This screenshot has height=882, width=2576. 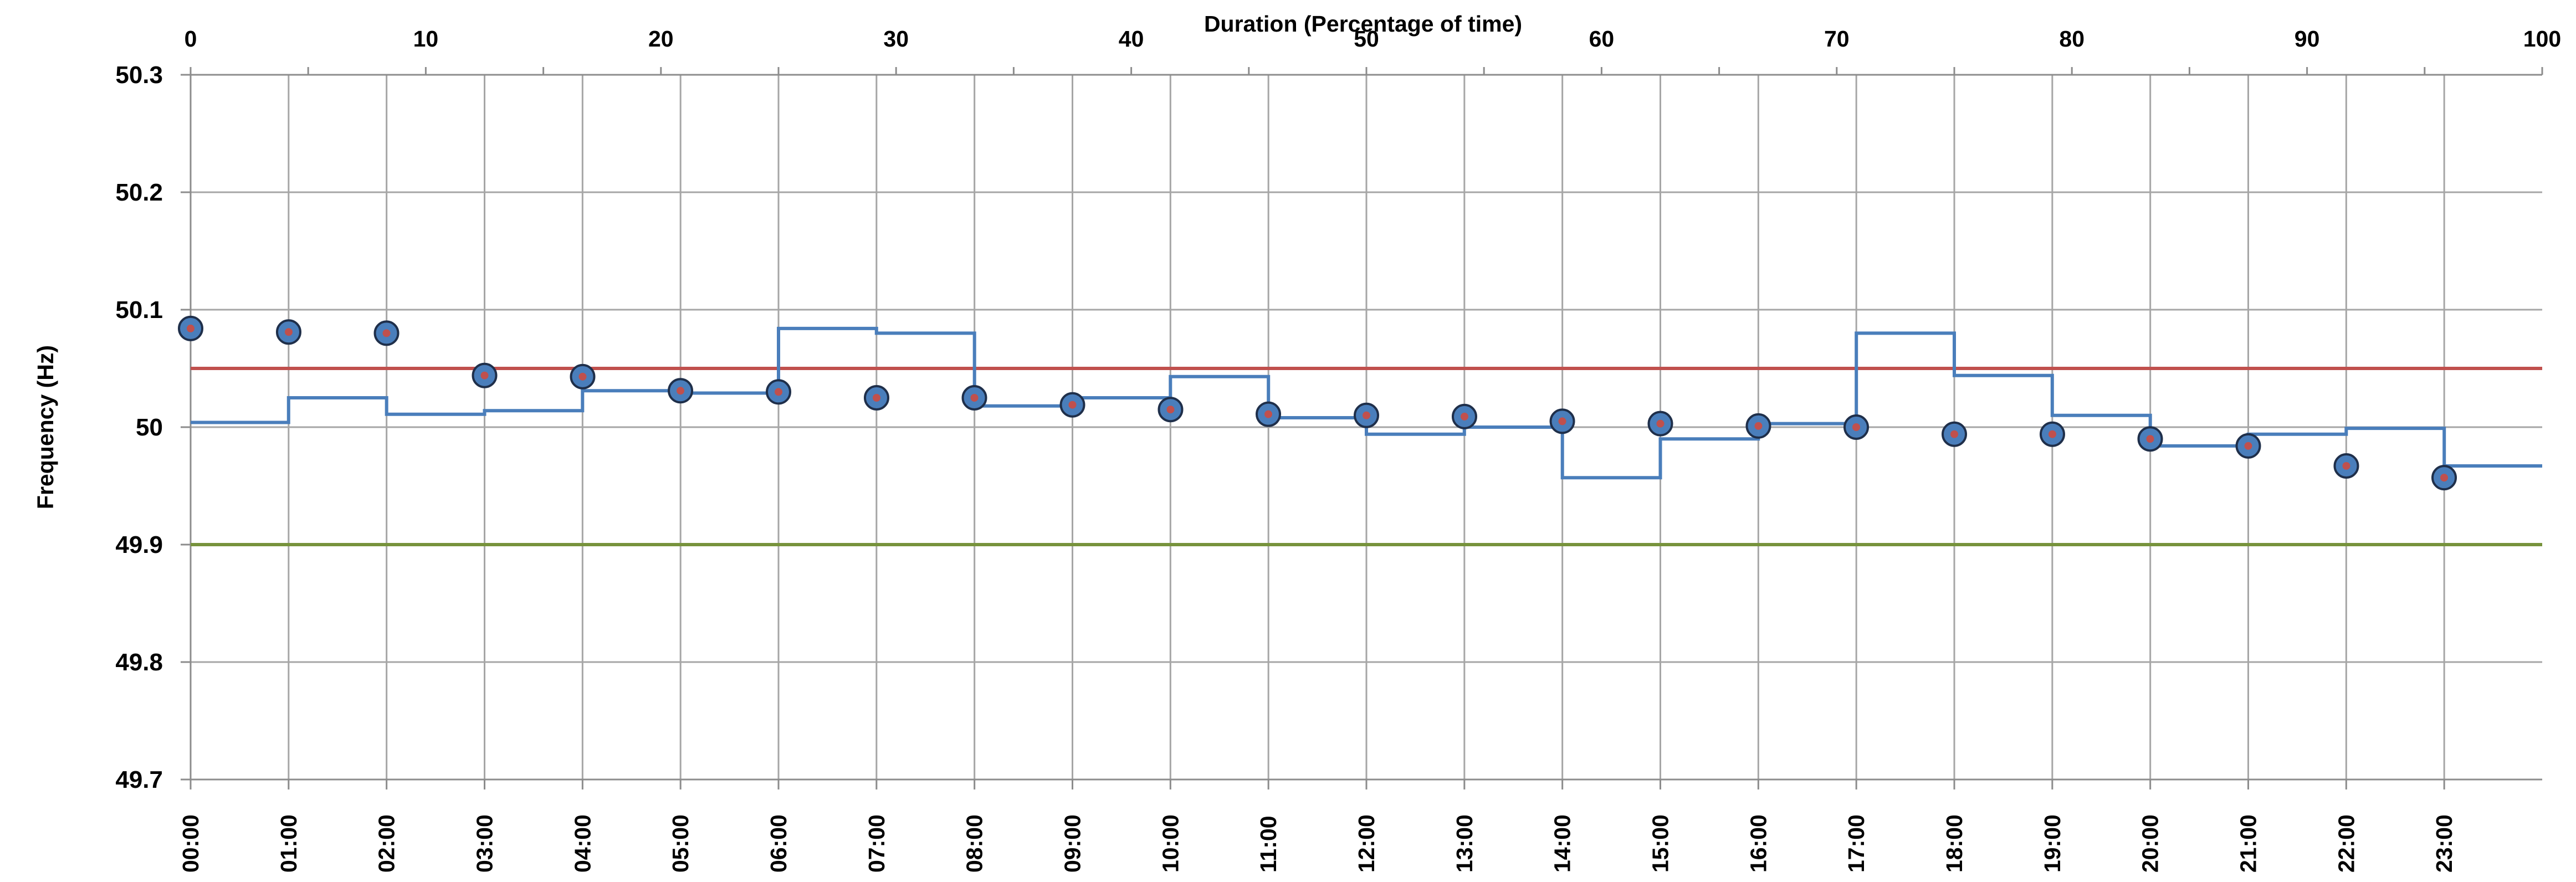 I want to click on y-axis-title: Frequency (Hz), so click(x=45, y=427).